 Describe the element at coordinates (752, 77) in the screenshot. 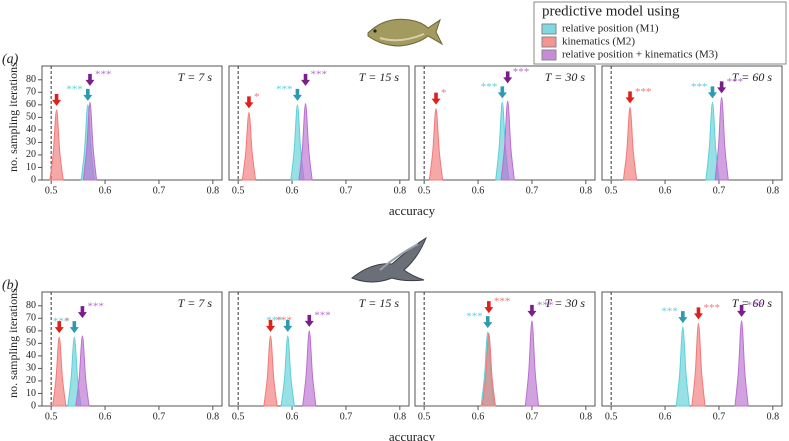

I see `panel-annotation: T = 60 s` at that location.